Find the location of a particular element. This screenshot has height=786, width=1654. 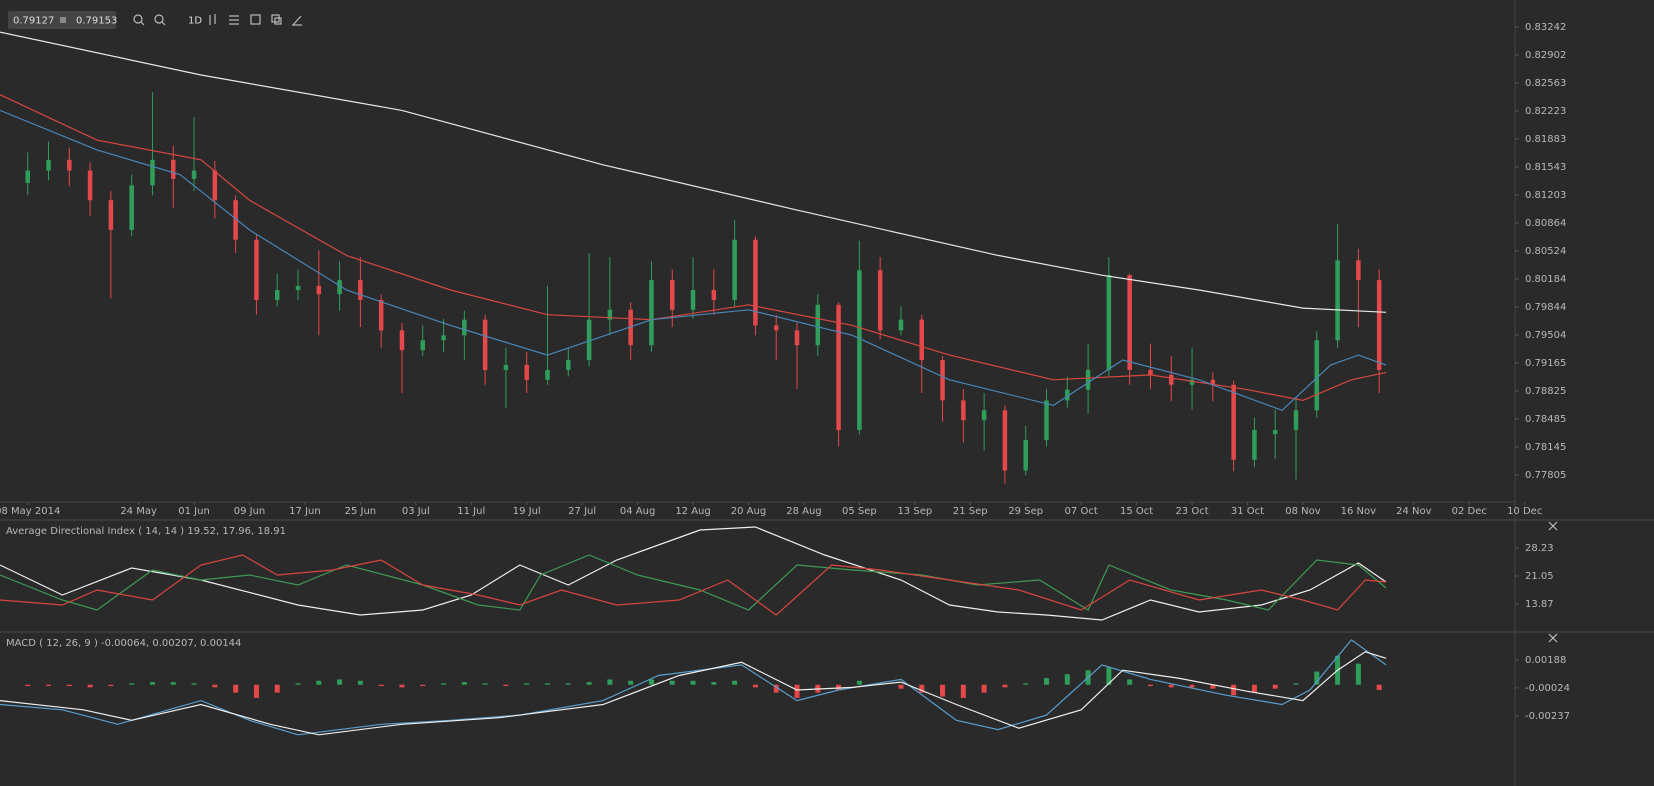

toolbar: 0.79127 0.79153 1D is located at coordinates (155, 20).